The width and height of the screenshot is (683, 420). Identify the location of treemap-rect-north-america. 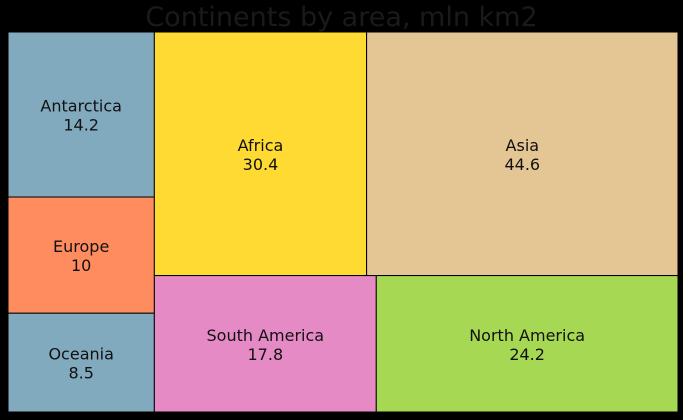
(527, 344).